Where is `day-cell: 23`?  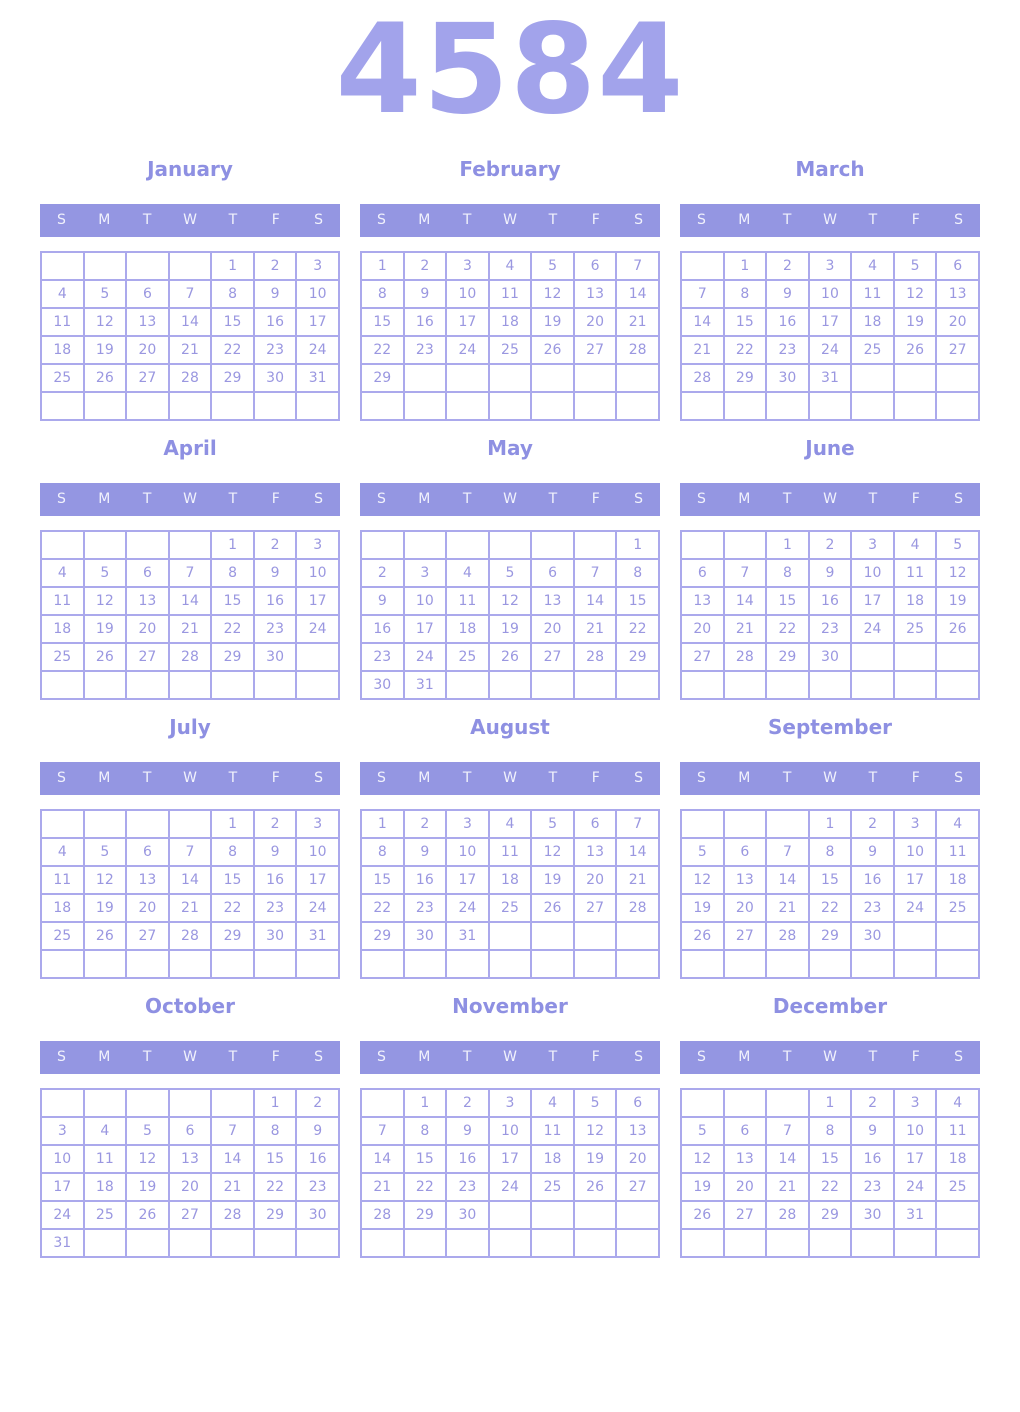 day-cell: 23 is located at coordinates (425, 907).